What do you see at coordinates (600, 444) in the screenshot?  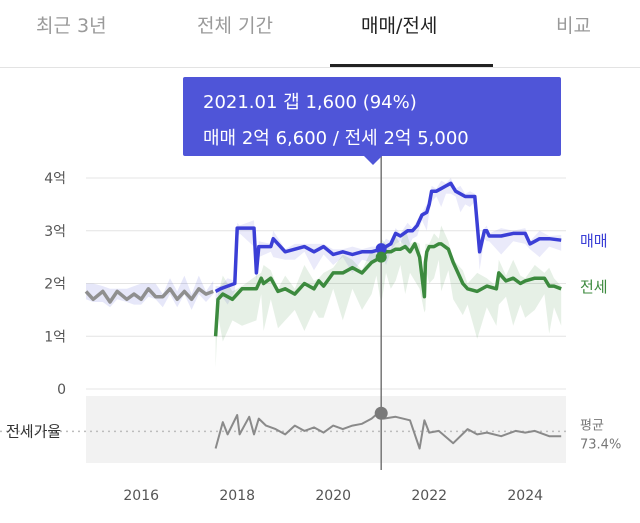 I see `ratio-average-value: 73.4%` at bounding box center [600, 444].